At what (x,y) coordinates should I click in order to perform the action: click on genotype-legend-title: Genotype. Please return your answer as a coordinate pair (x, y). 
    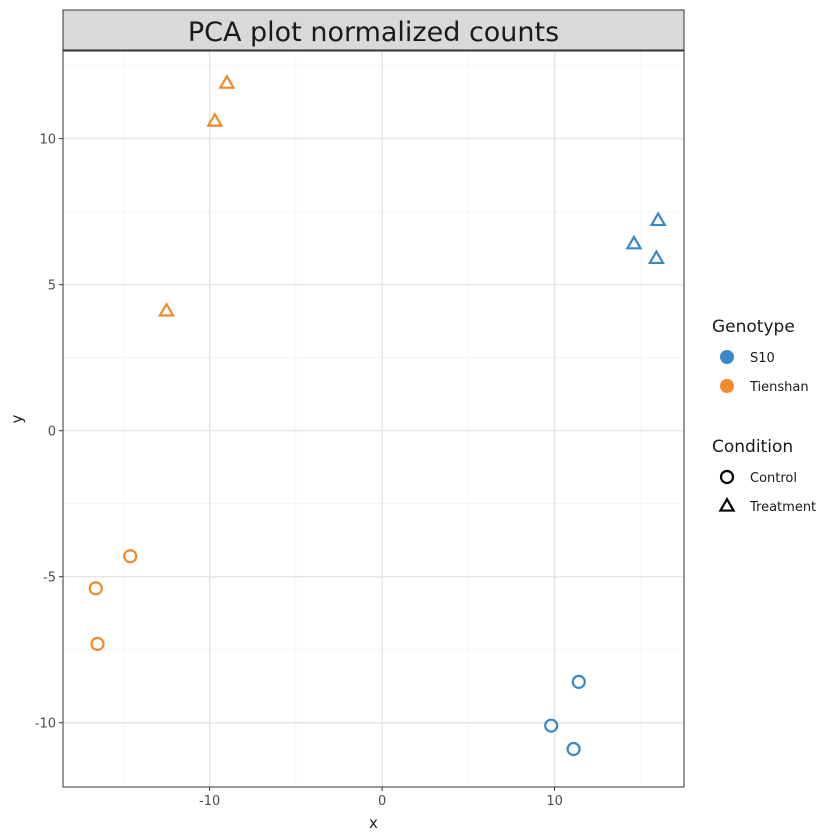
    Looking at the image, I should click on (753, 327).